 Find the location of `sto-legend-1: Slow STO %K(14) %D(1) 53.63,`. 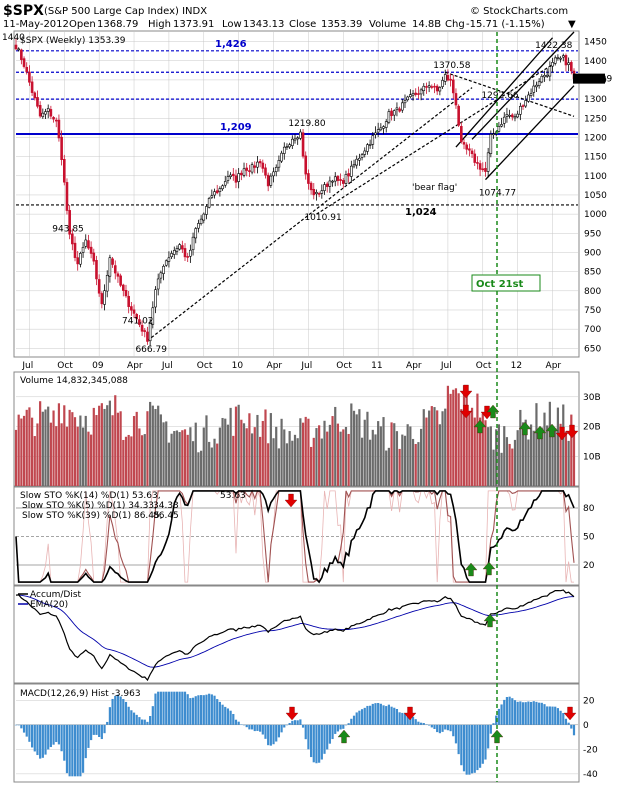

sto-legend-1: Slow STO %K(14) %D(1) 53.63, is located at coordinates (90, 496).